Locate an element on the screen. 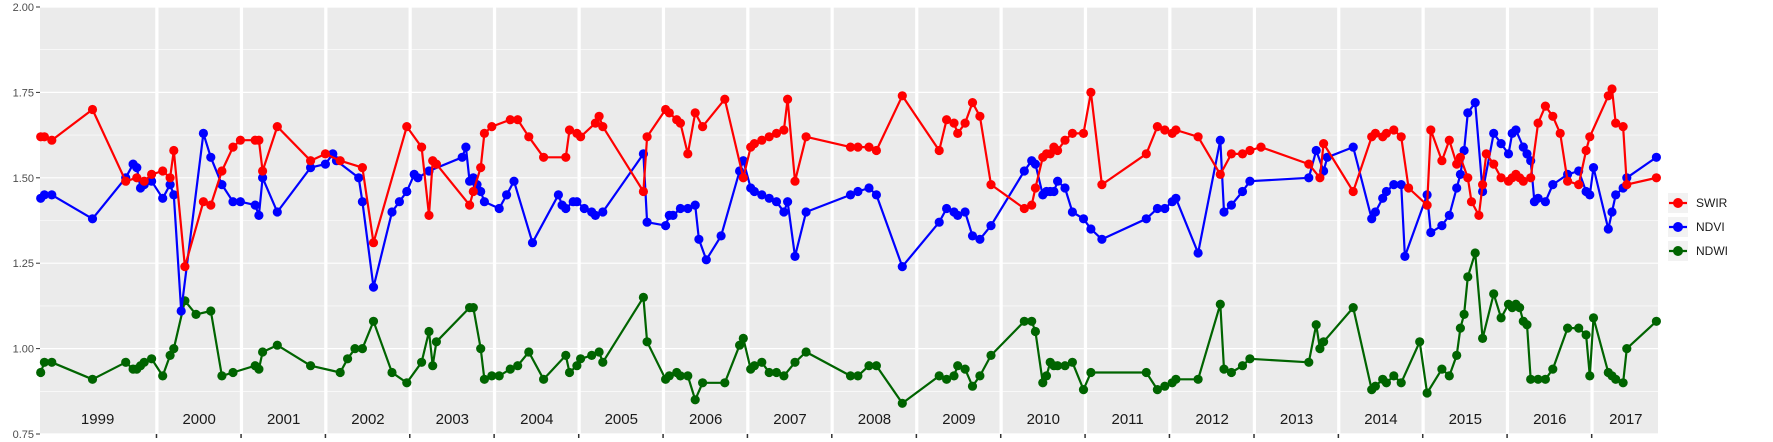 This screenshot has width=1773, height=442. year-label-2013: 2013 is located at coordinates (1296, 419).